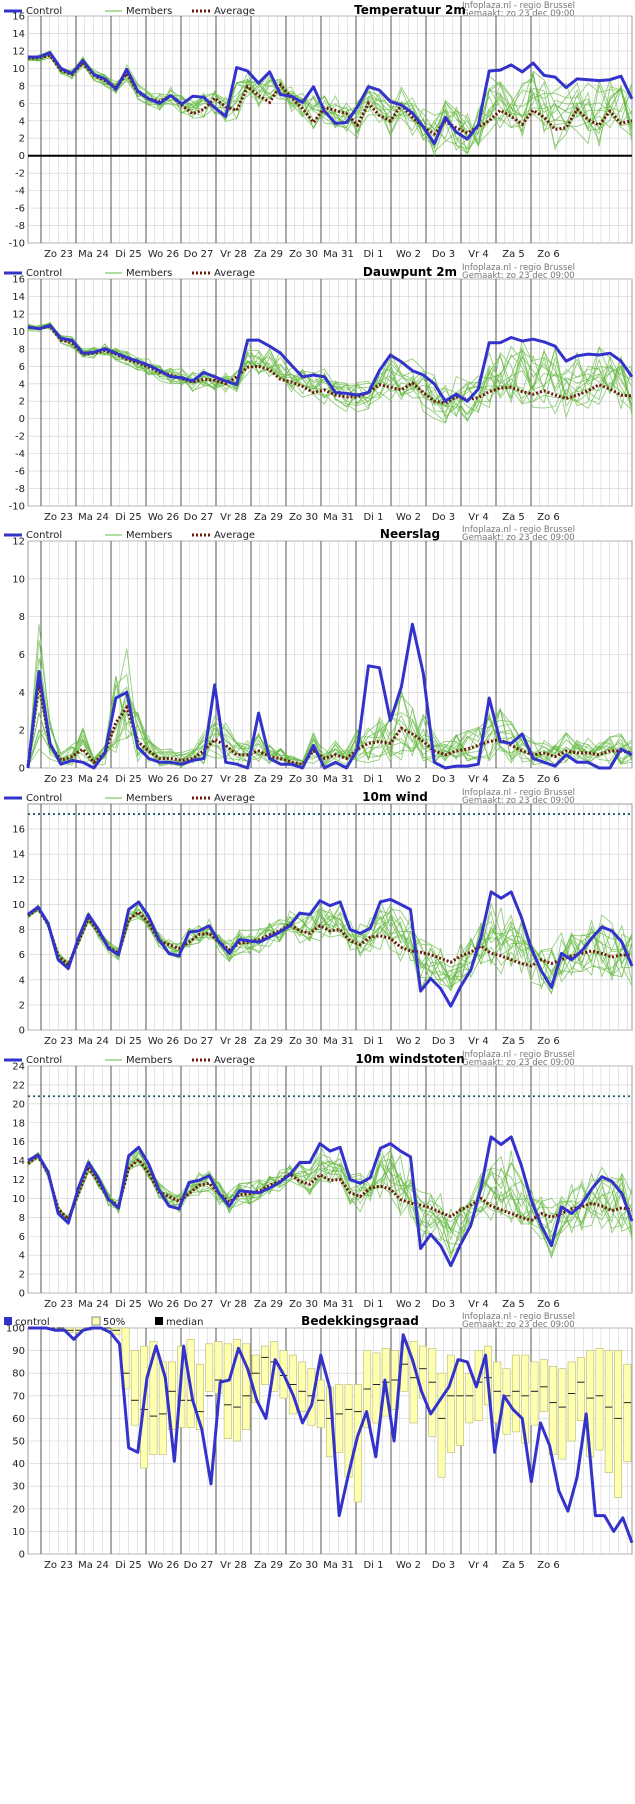  Describe the element at coordinates (513, 1304) in the screenshot. I see `x-tick-label: Za 5` at that location.